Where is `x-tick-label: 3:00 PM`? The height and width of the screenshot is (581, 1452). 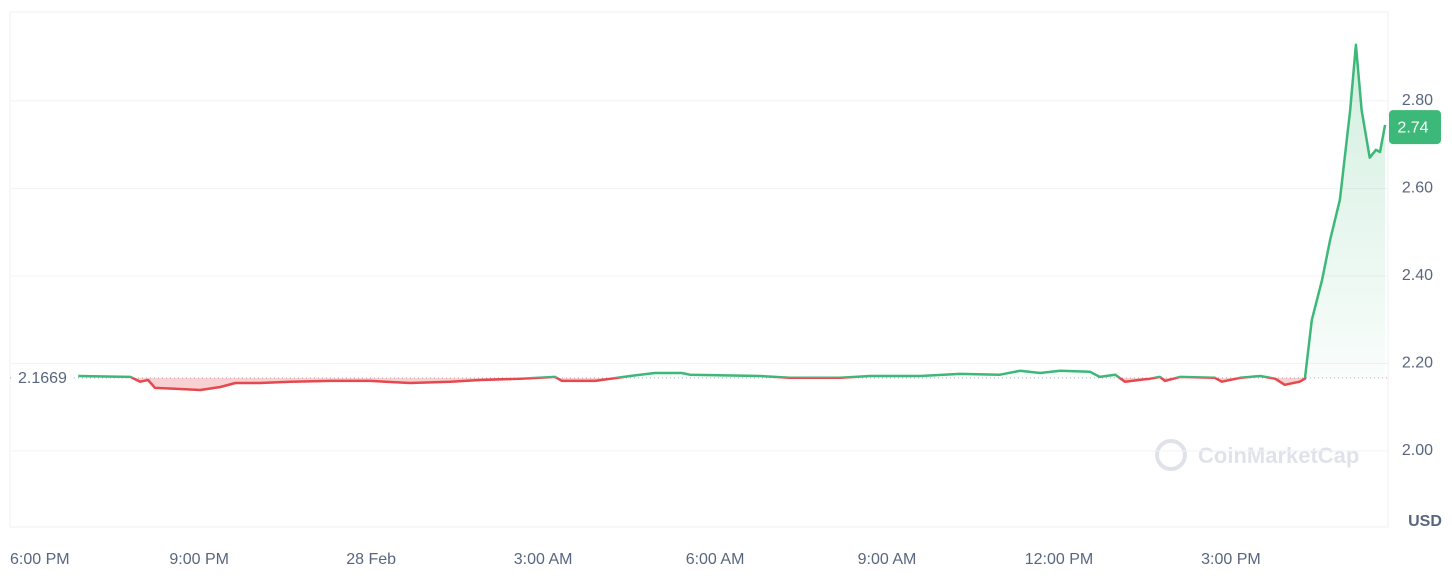 x-tick-label: 3:00 PM is located at coordinates (1231, 559).